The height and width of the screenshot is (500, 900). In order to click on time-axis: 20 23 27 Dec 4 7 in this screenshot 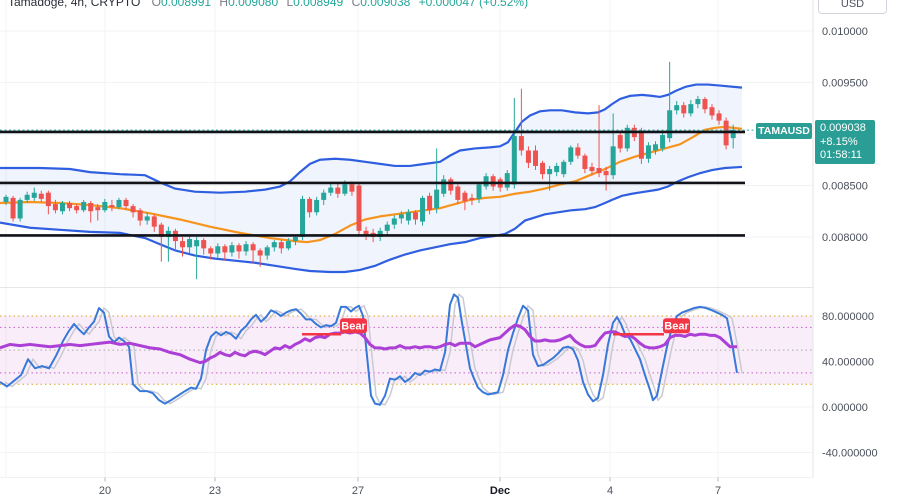, I will do `click(450, 488)`.